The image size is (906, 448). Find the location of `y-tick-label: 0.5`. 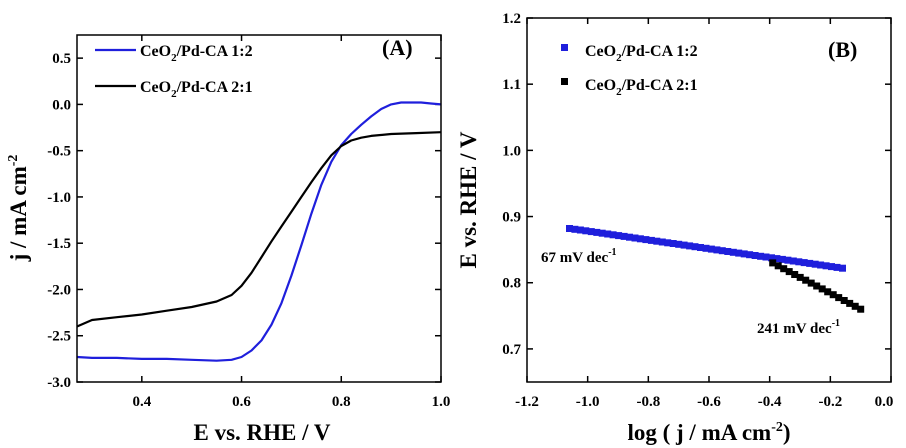

y-tick-label: 0.5 is located at coordinates (61, 59).